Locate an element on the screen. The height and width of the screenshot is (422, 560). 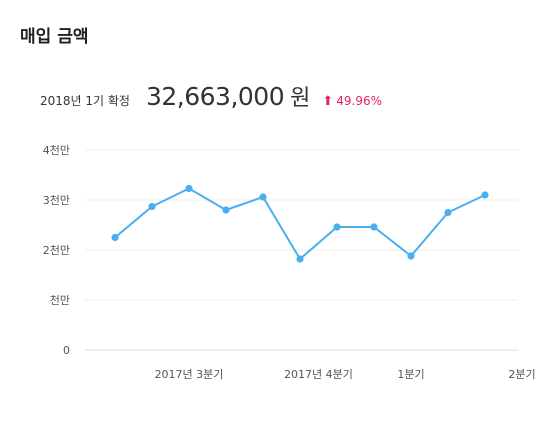
period-label: 2018년 1기 확정 is located at coordinates (85, 101).